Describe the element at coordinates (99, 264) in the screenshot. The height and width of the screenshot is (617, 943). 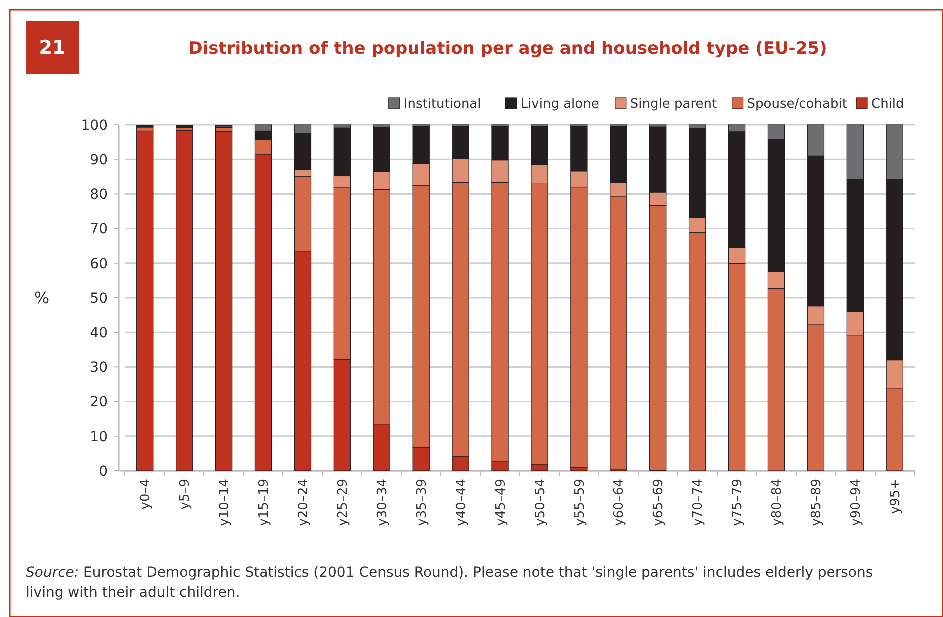
I see `y-tick-label: 60` at that location.